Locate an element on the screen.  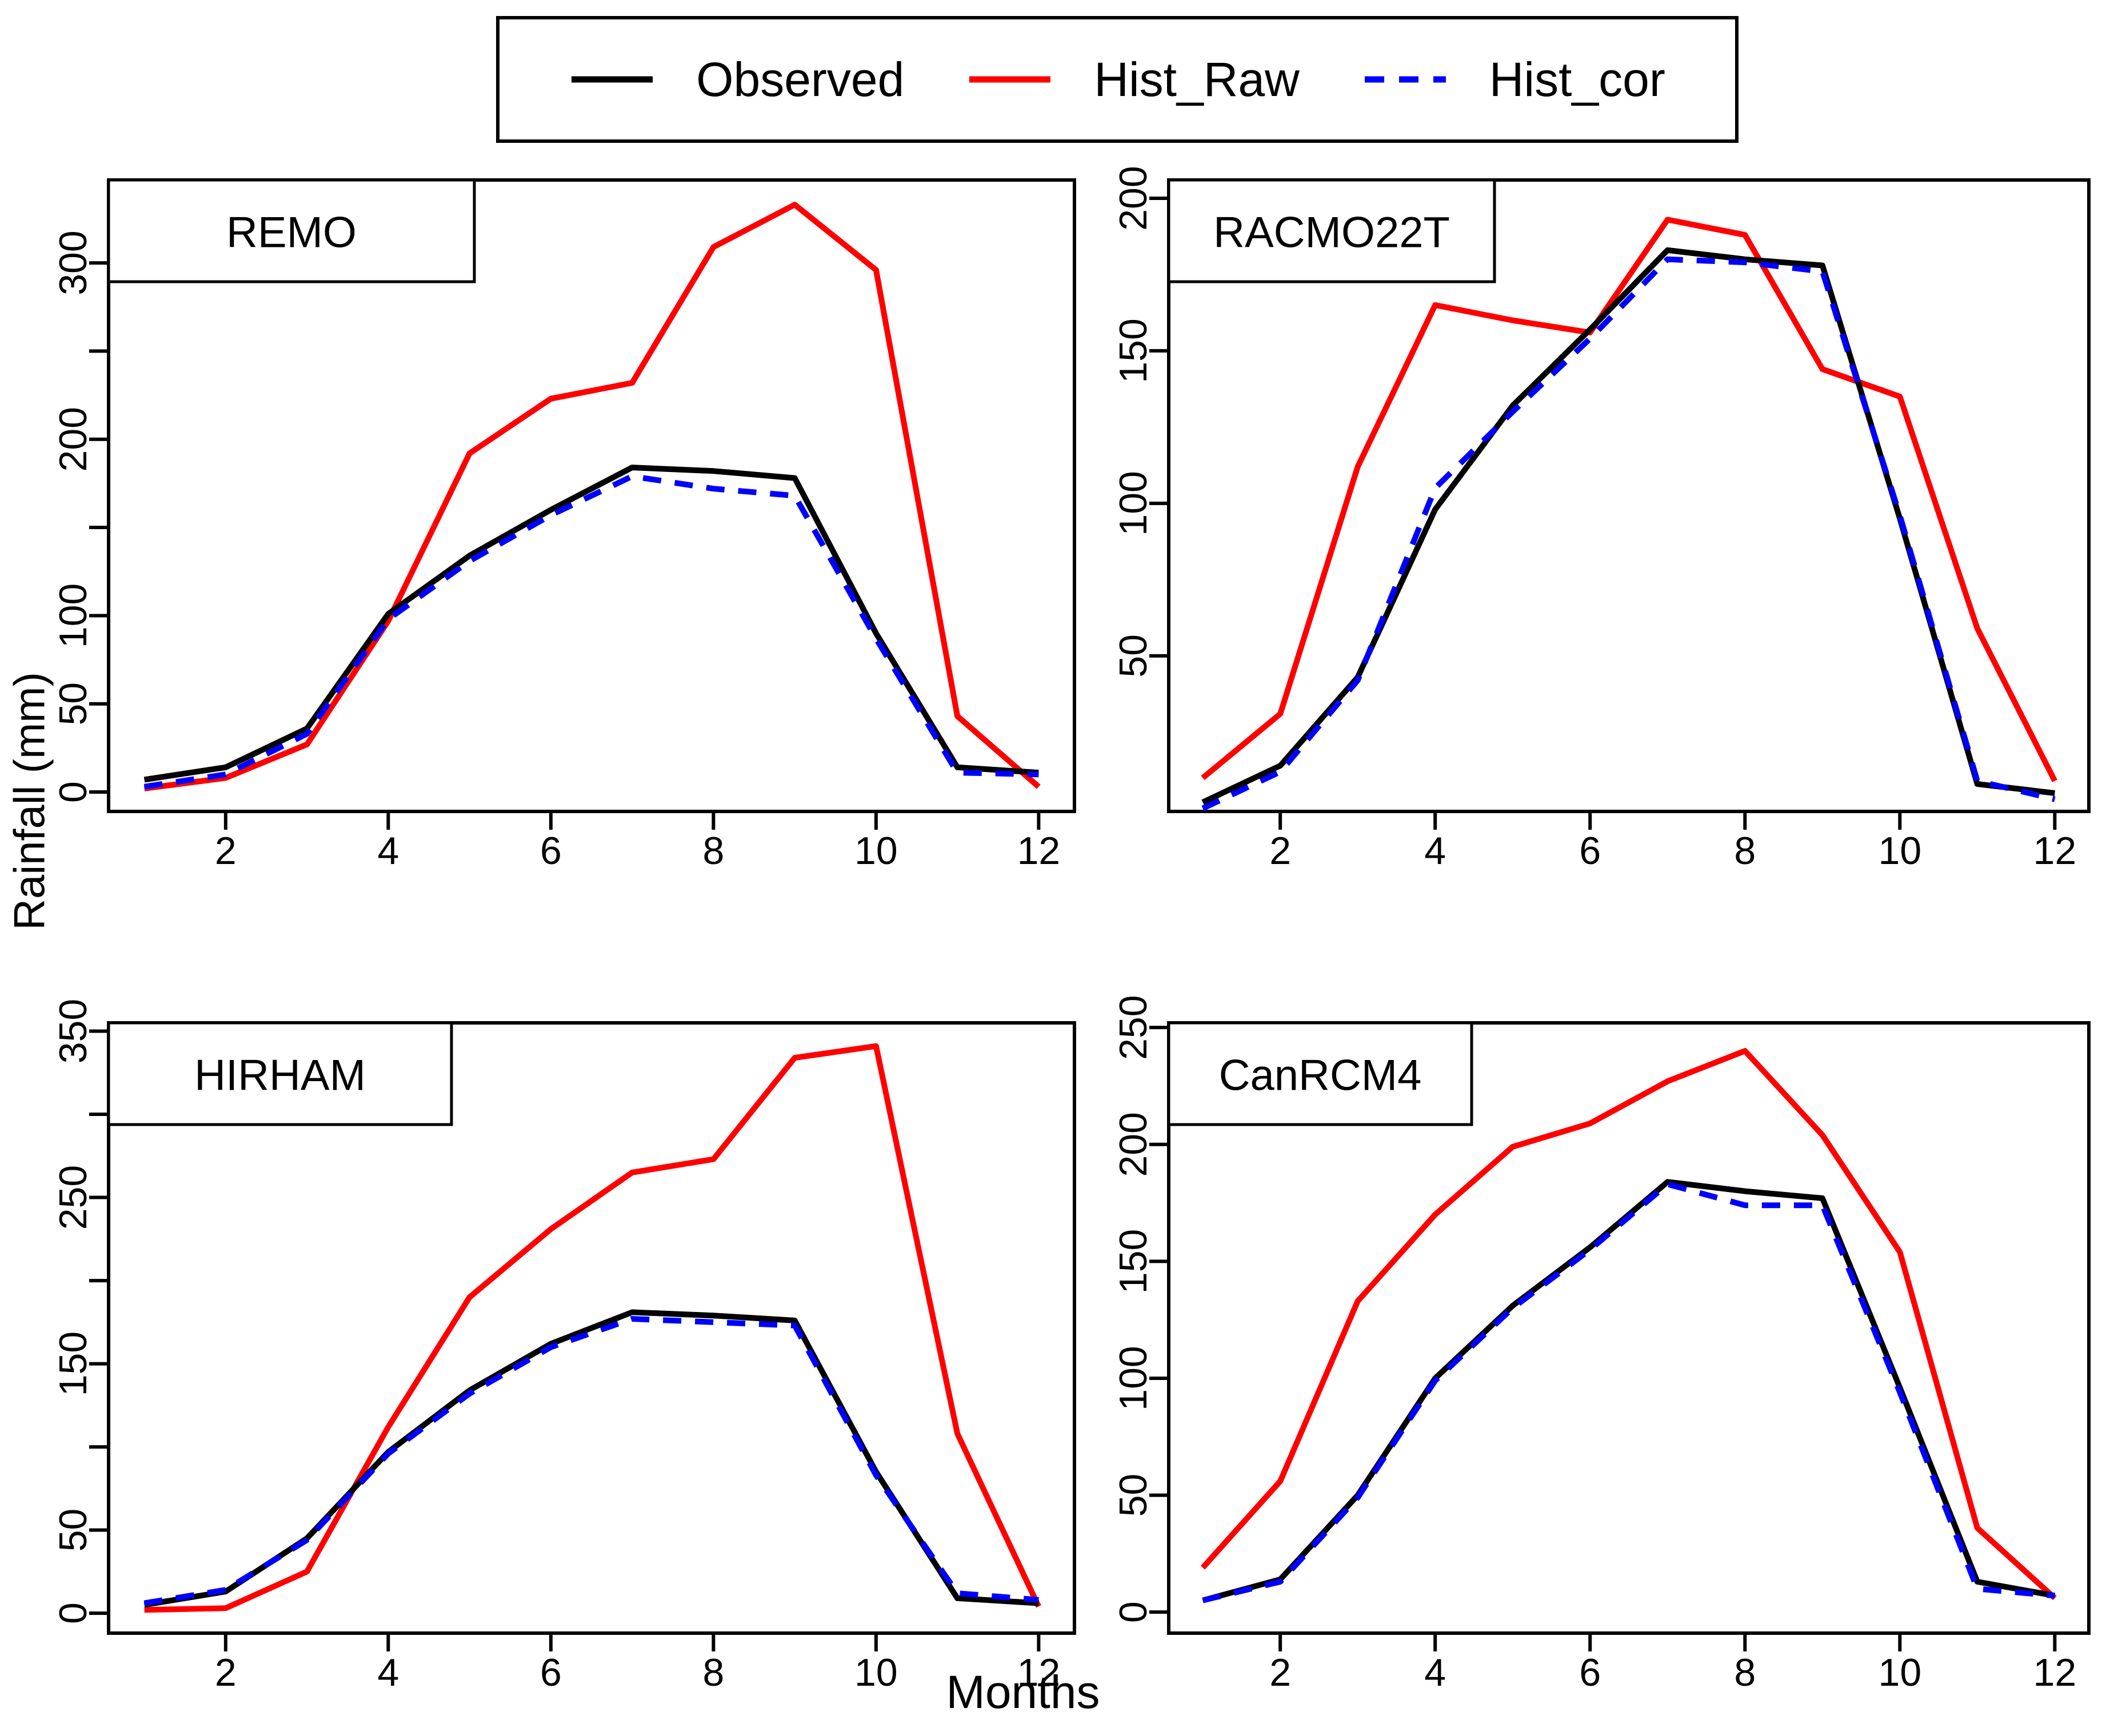
legend-item-hist-raw: Hist_Raw is located at coordinates (1133, 79).